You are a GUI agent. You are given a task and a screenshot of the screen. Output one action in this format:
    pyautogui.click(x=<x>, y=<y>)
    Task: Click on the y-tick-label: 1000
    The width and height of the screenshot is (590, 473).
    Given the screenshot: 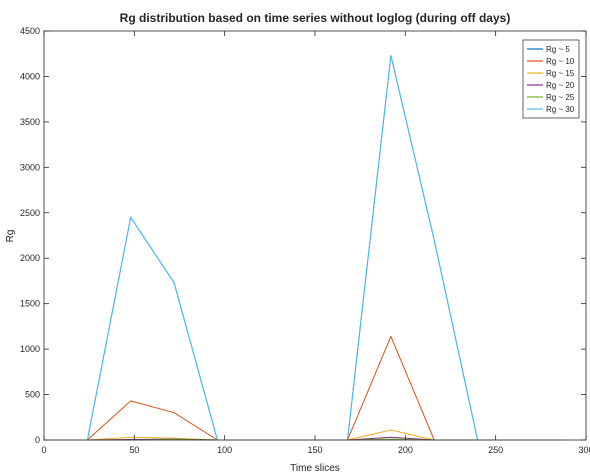 What is the action you would take?
    pyautogui.click(x=30, y=349)
    